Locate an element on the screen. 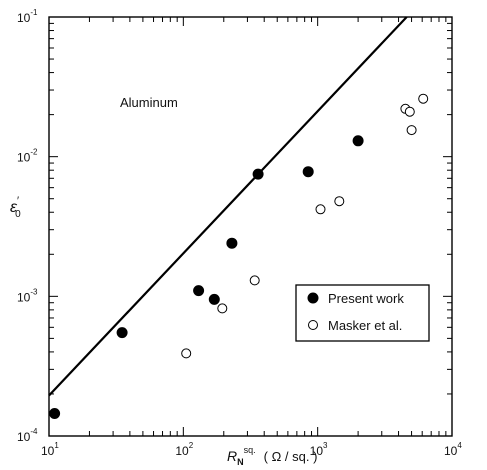 This screenshot has height=470, width=487. legend-box is located at coordinates (362, 313).